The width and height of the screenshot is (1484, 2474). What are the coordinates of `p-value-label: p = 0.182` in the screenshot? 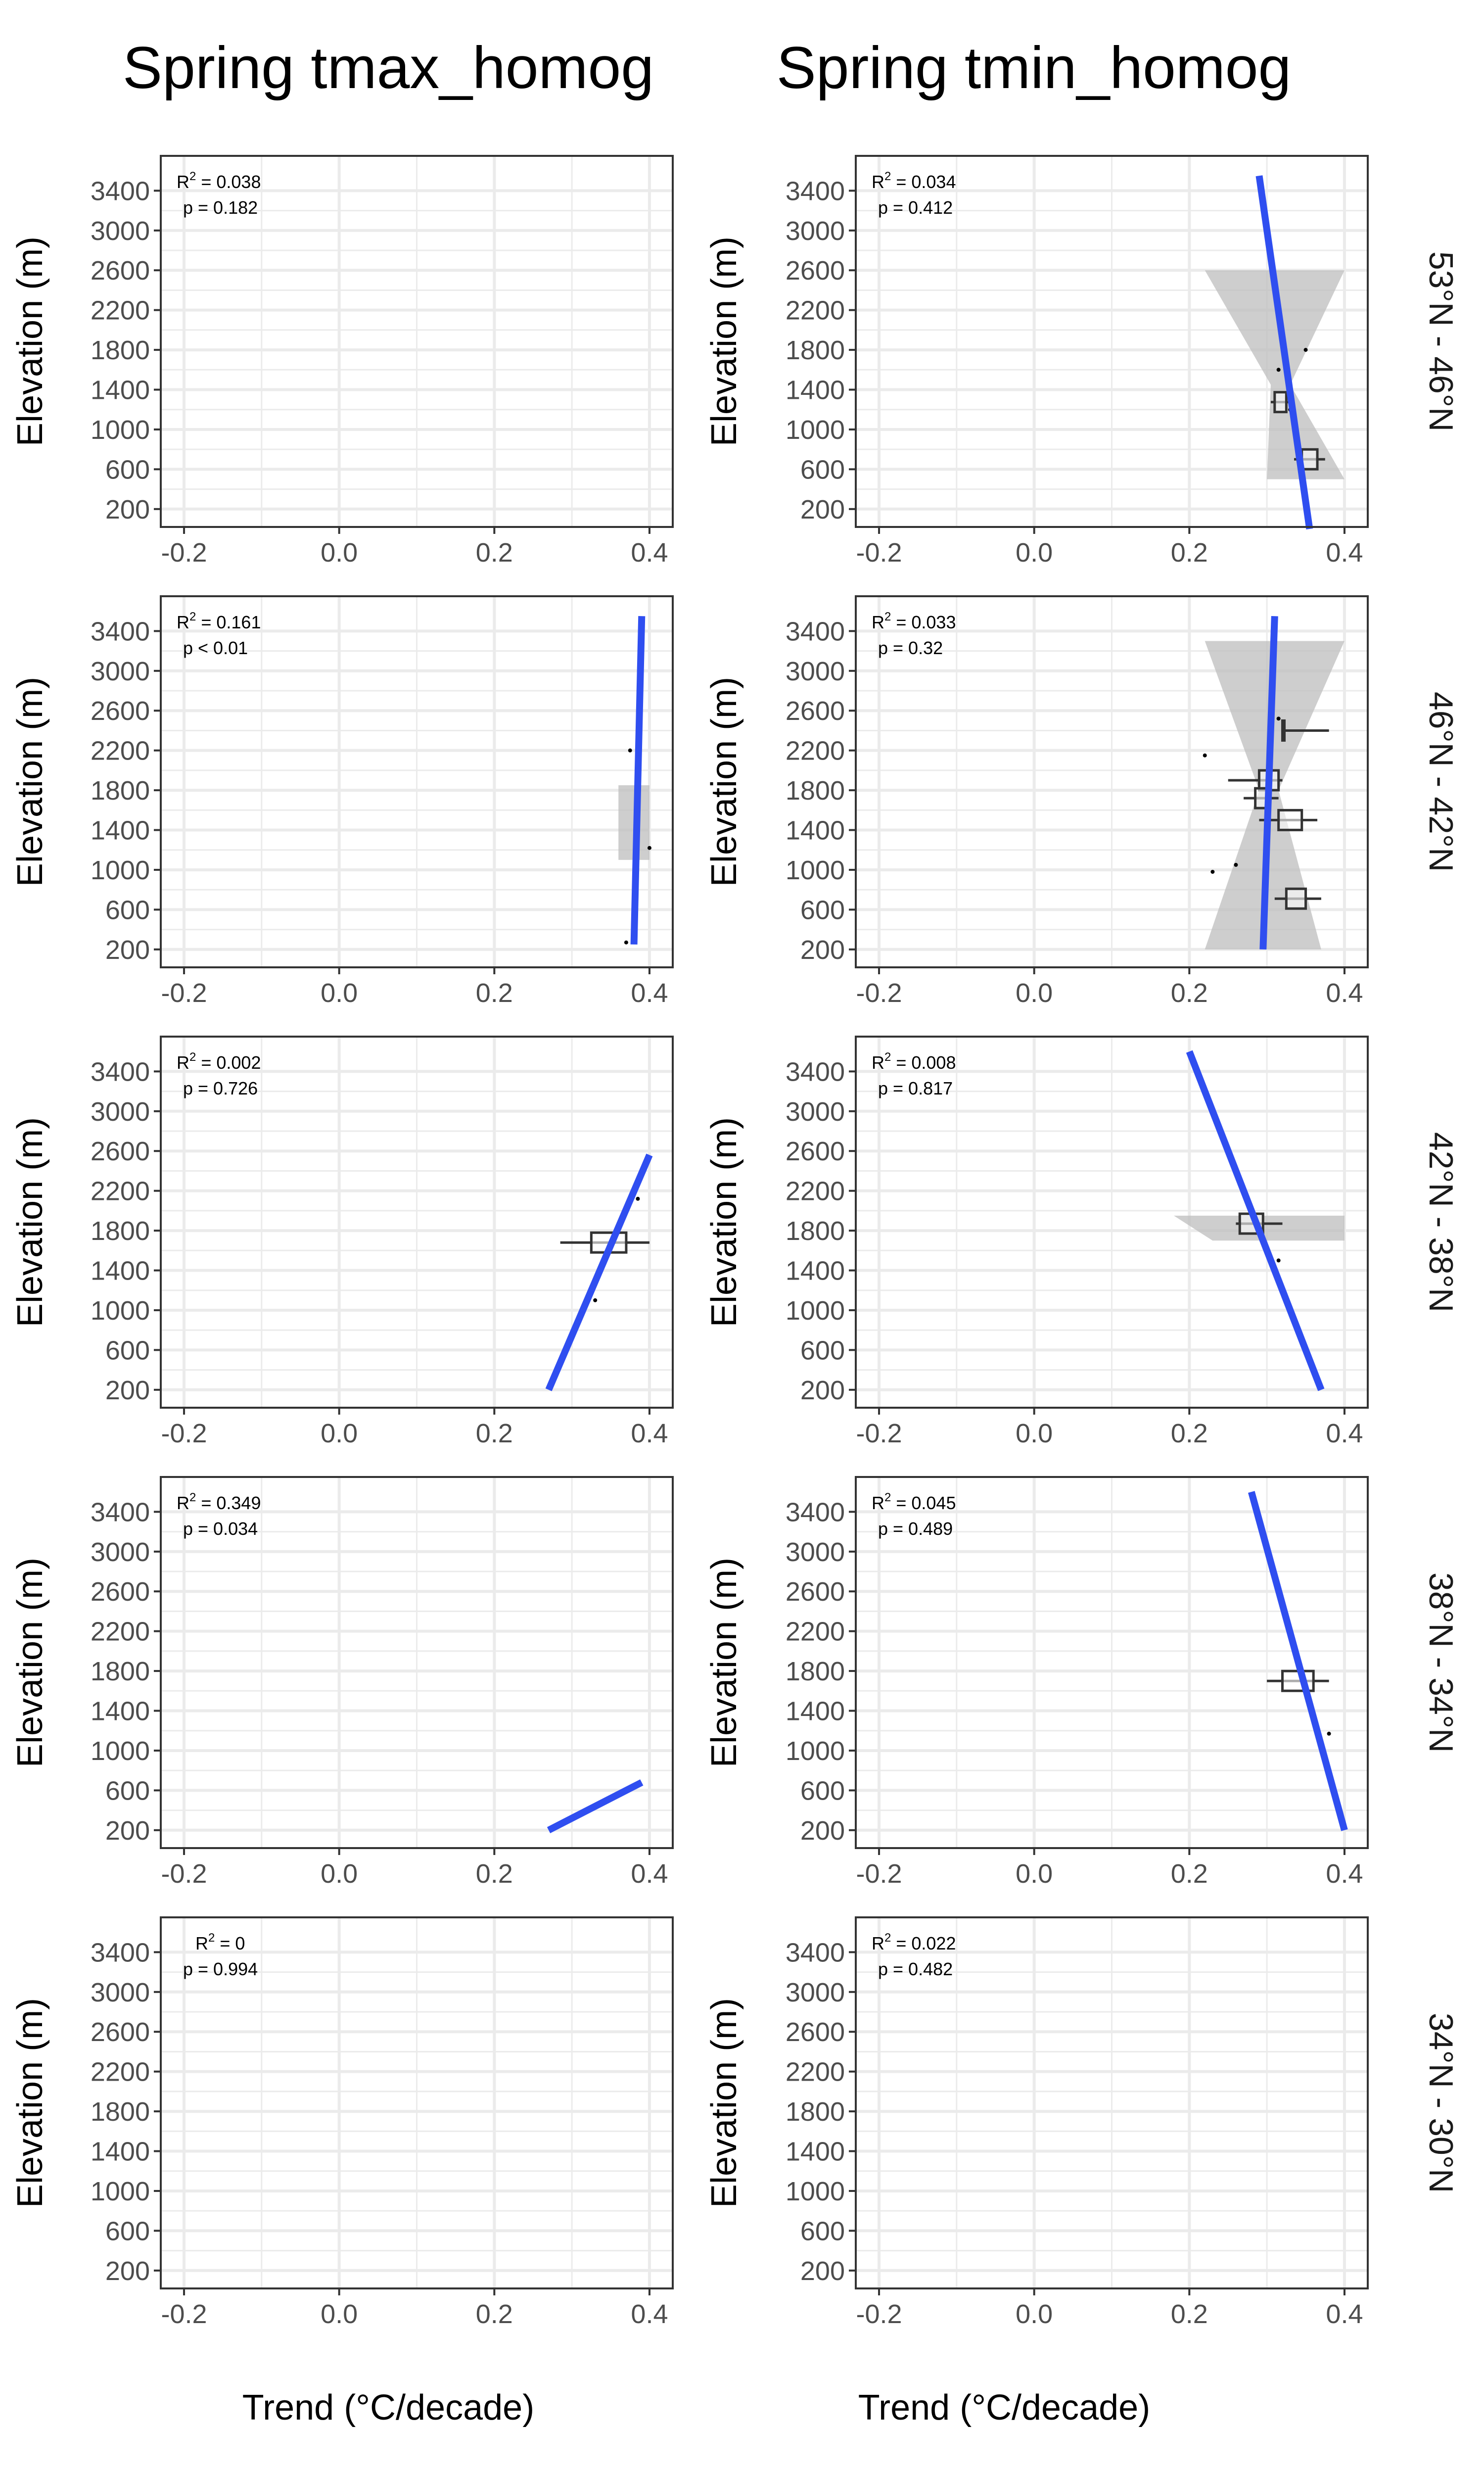 It's located at (220, 207).